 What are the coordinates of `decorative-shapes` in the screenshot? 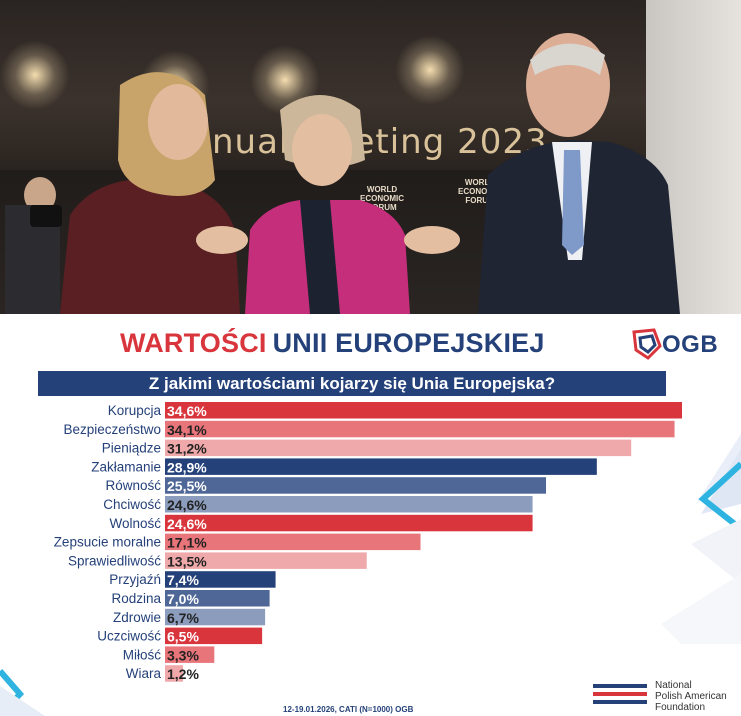 It's located at (701, 539).